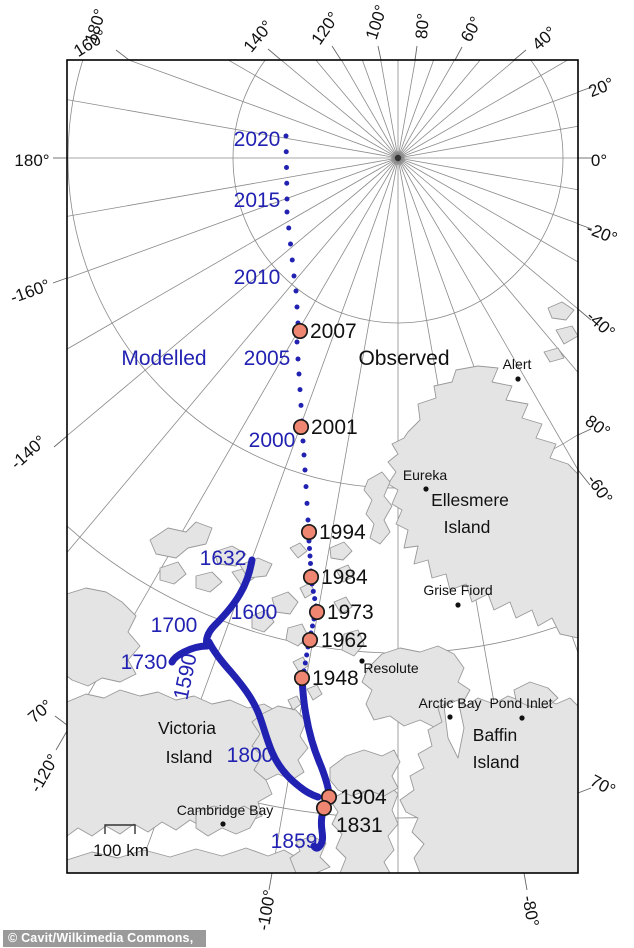 The height and width of the screenshot is (948, 634). What do you see at coordinates (517, 364) in the screenshot?
I see `place-alert: Alert` at bounding box center [517, 364].